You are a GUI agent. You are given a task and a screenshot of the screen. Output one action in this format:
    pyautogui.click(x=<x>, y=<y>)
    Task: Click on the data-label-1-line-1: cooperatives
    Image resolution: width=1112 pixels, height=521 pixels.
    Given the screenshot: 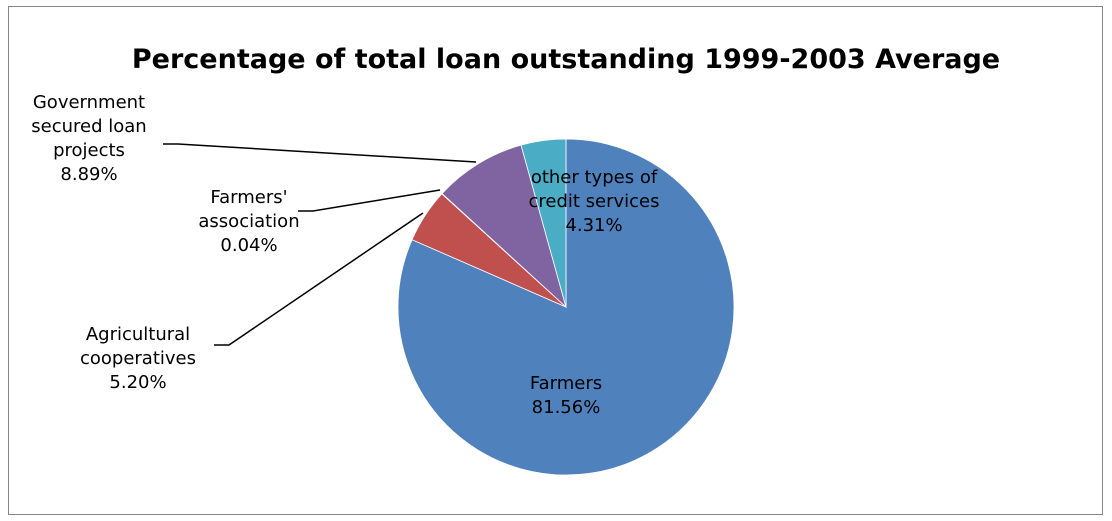 What is the action you would take?
    pyautogui.click(x=138, y=358)
    